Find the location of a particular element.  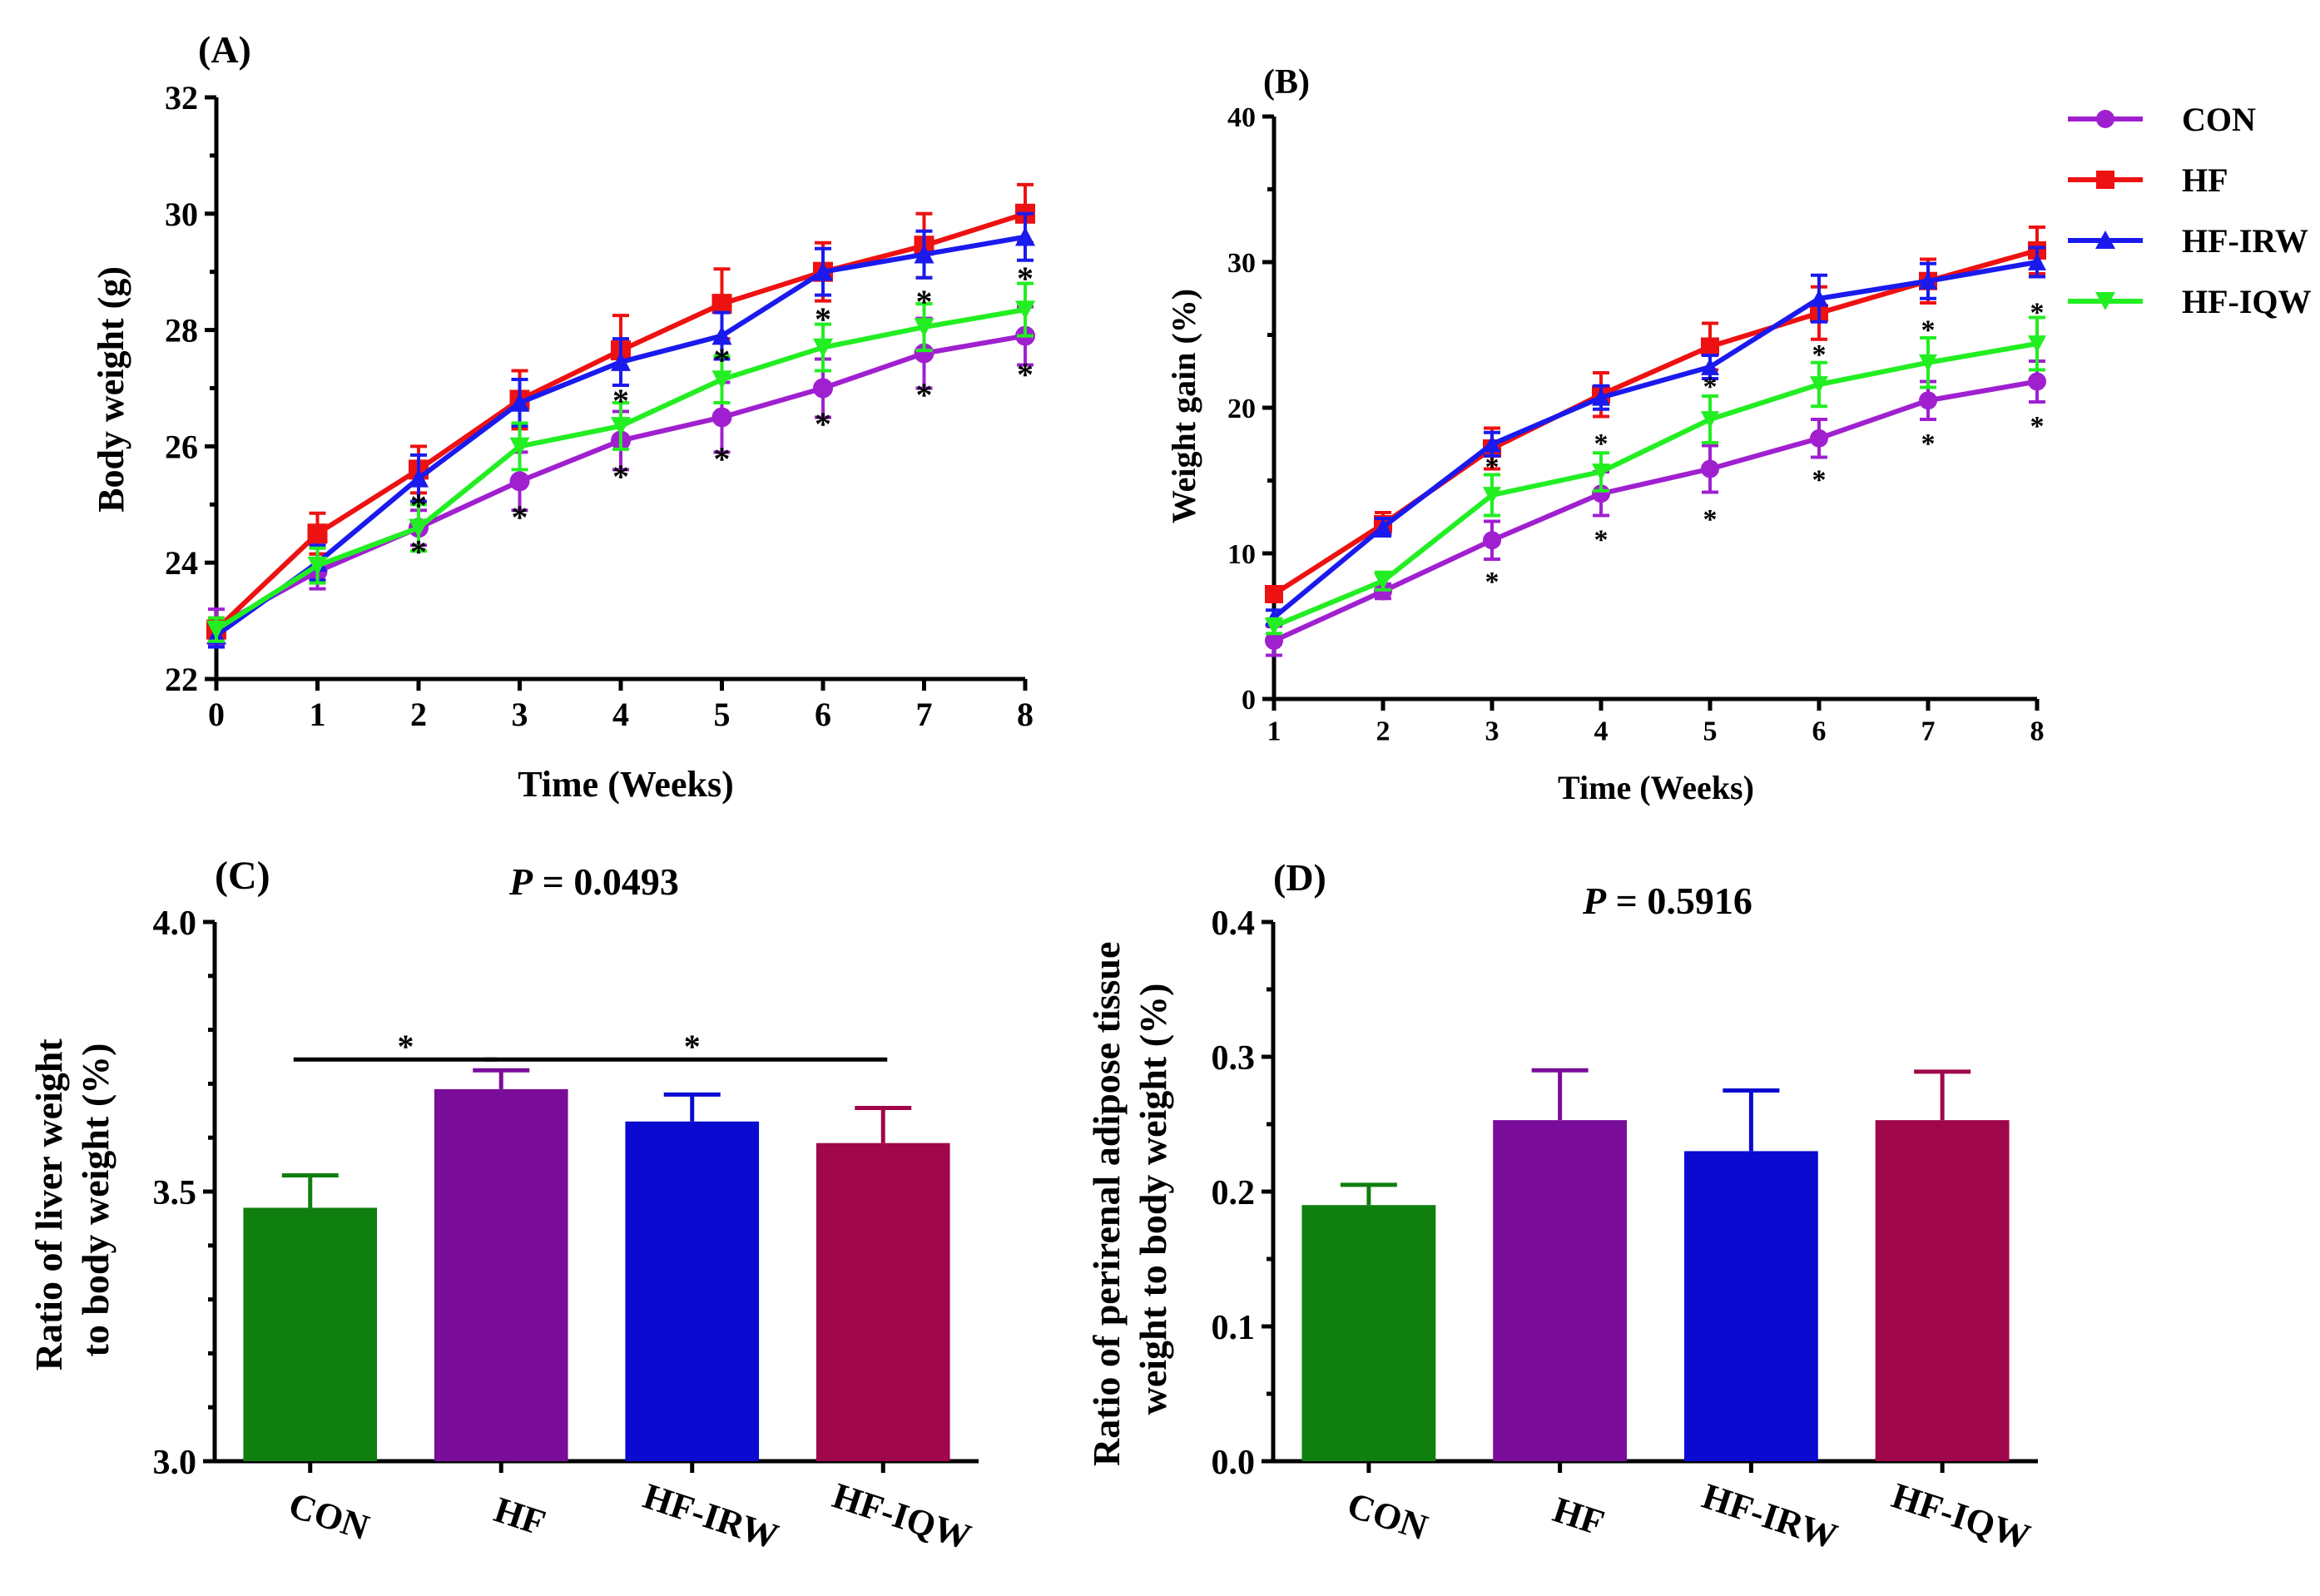

panel-c-bar-hf-iqw is located at coordinates (882, 1301).